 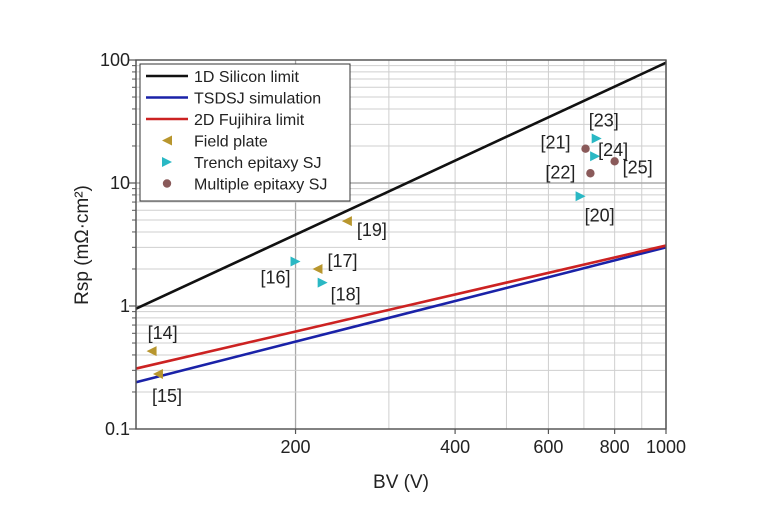 What do you see at coordinates (296, 447) in the screenshot?
I see `x-tick-label: 200` at bounding box center [296, 447].